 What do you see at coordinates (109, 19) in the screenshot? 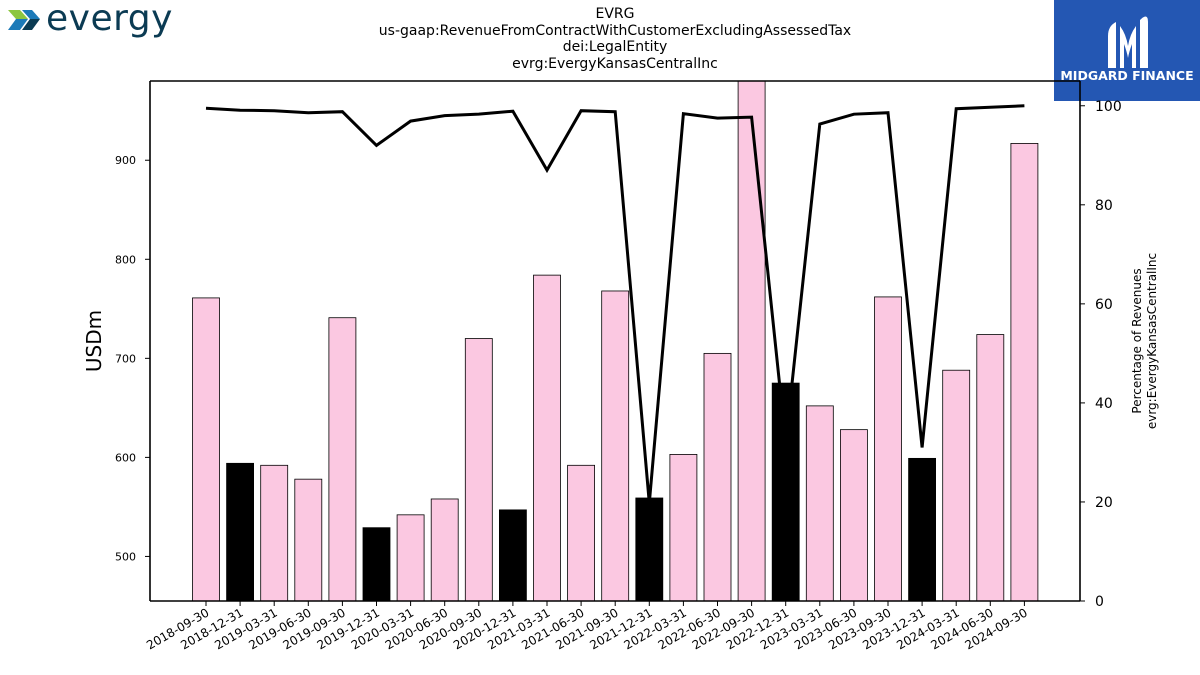
I see `evergy-wordmark: evergy` at bounding box center [109, 19].